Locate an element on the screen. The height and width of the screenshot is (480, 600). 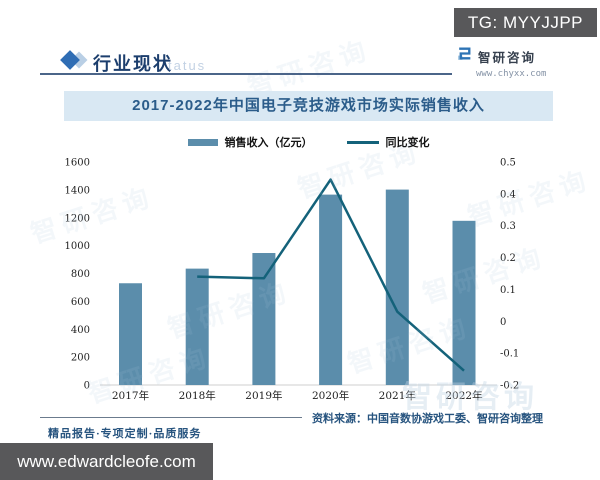
y2-axis-tick: 0.4 is located at coordinates (508, 194).